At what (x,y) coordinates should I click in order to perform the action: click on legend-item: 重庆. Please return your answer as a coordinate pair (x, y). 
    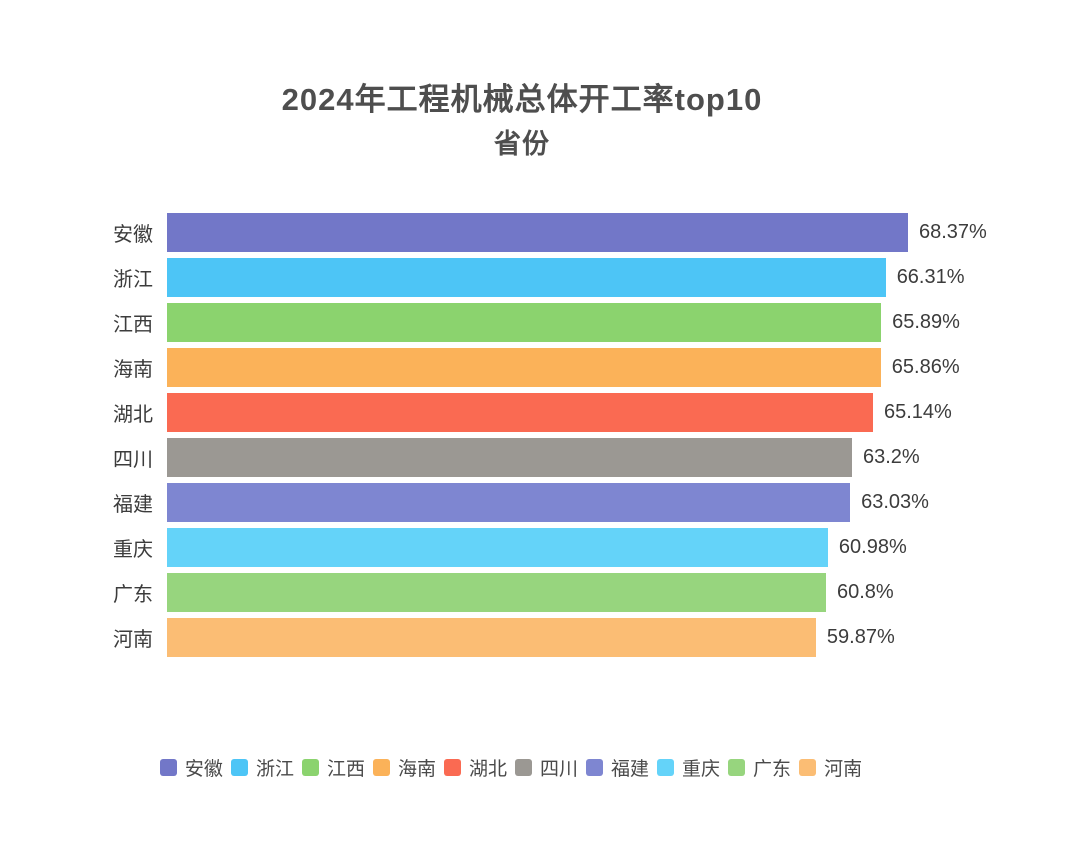
    Looking at the image, I should click on (688, 767).